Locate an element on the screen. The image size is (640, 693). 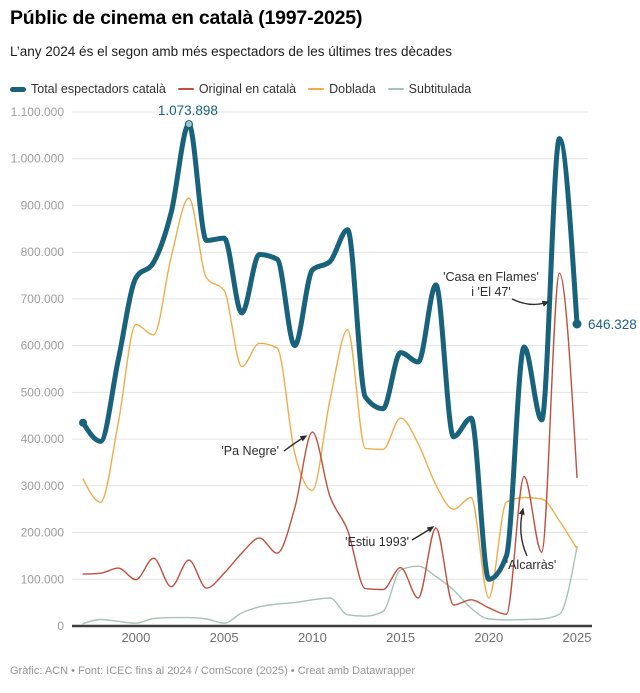
annotation-text: 'Pa Negre' is located at coordinates (250, 451).